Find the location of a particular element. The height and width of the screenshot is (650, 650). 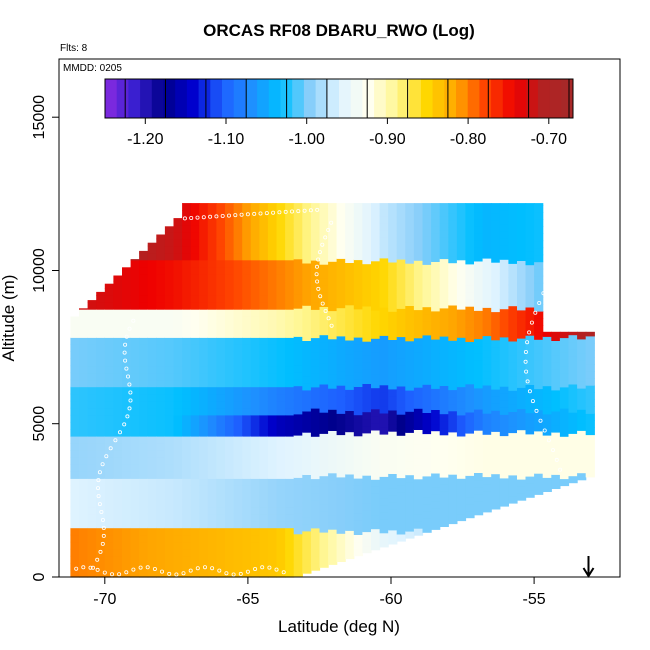

x-axis-label: Latitude (deg N) is located at coordinates (339, 626).